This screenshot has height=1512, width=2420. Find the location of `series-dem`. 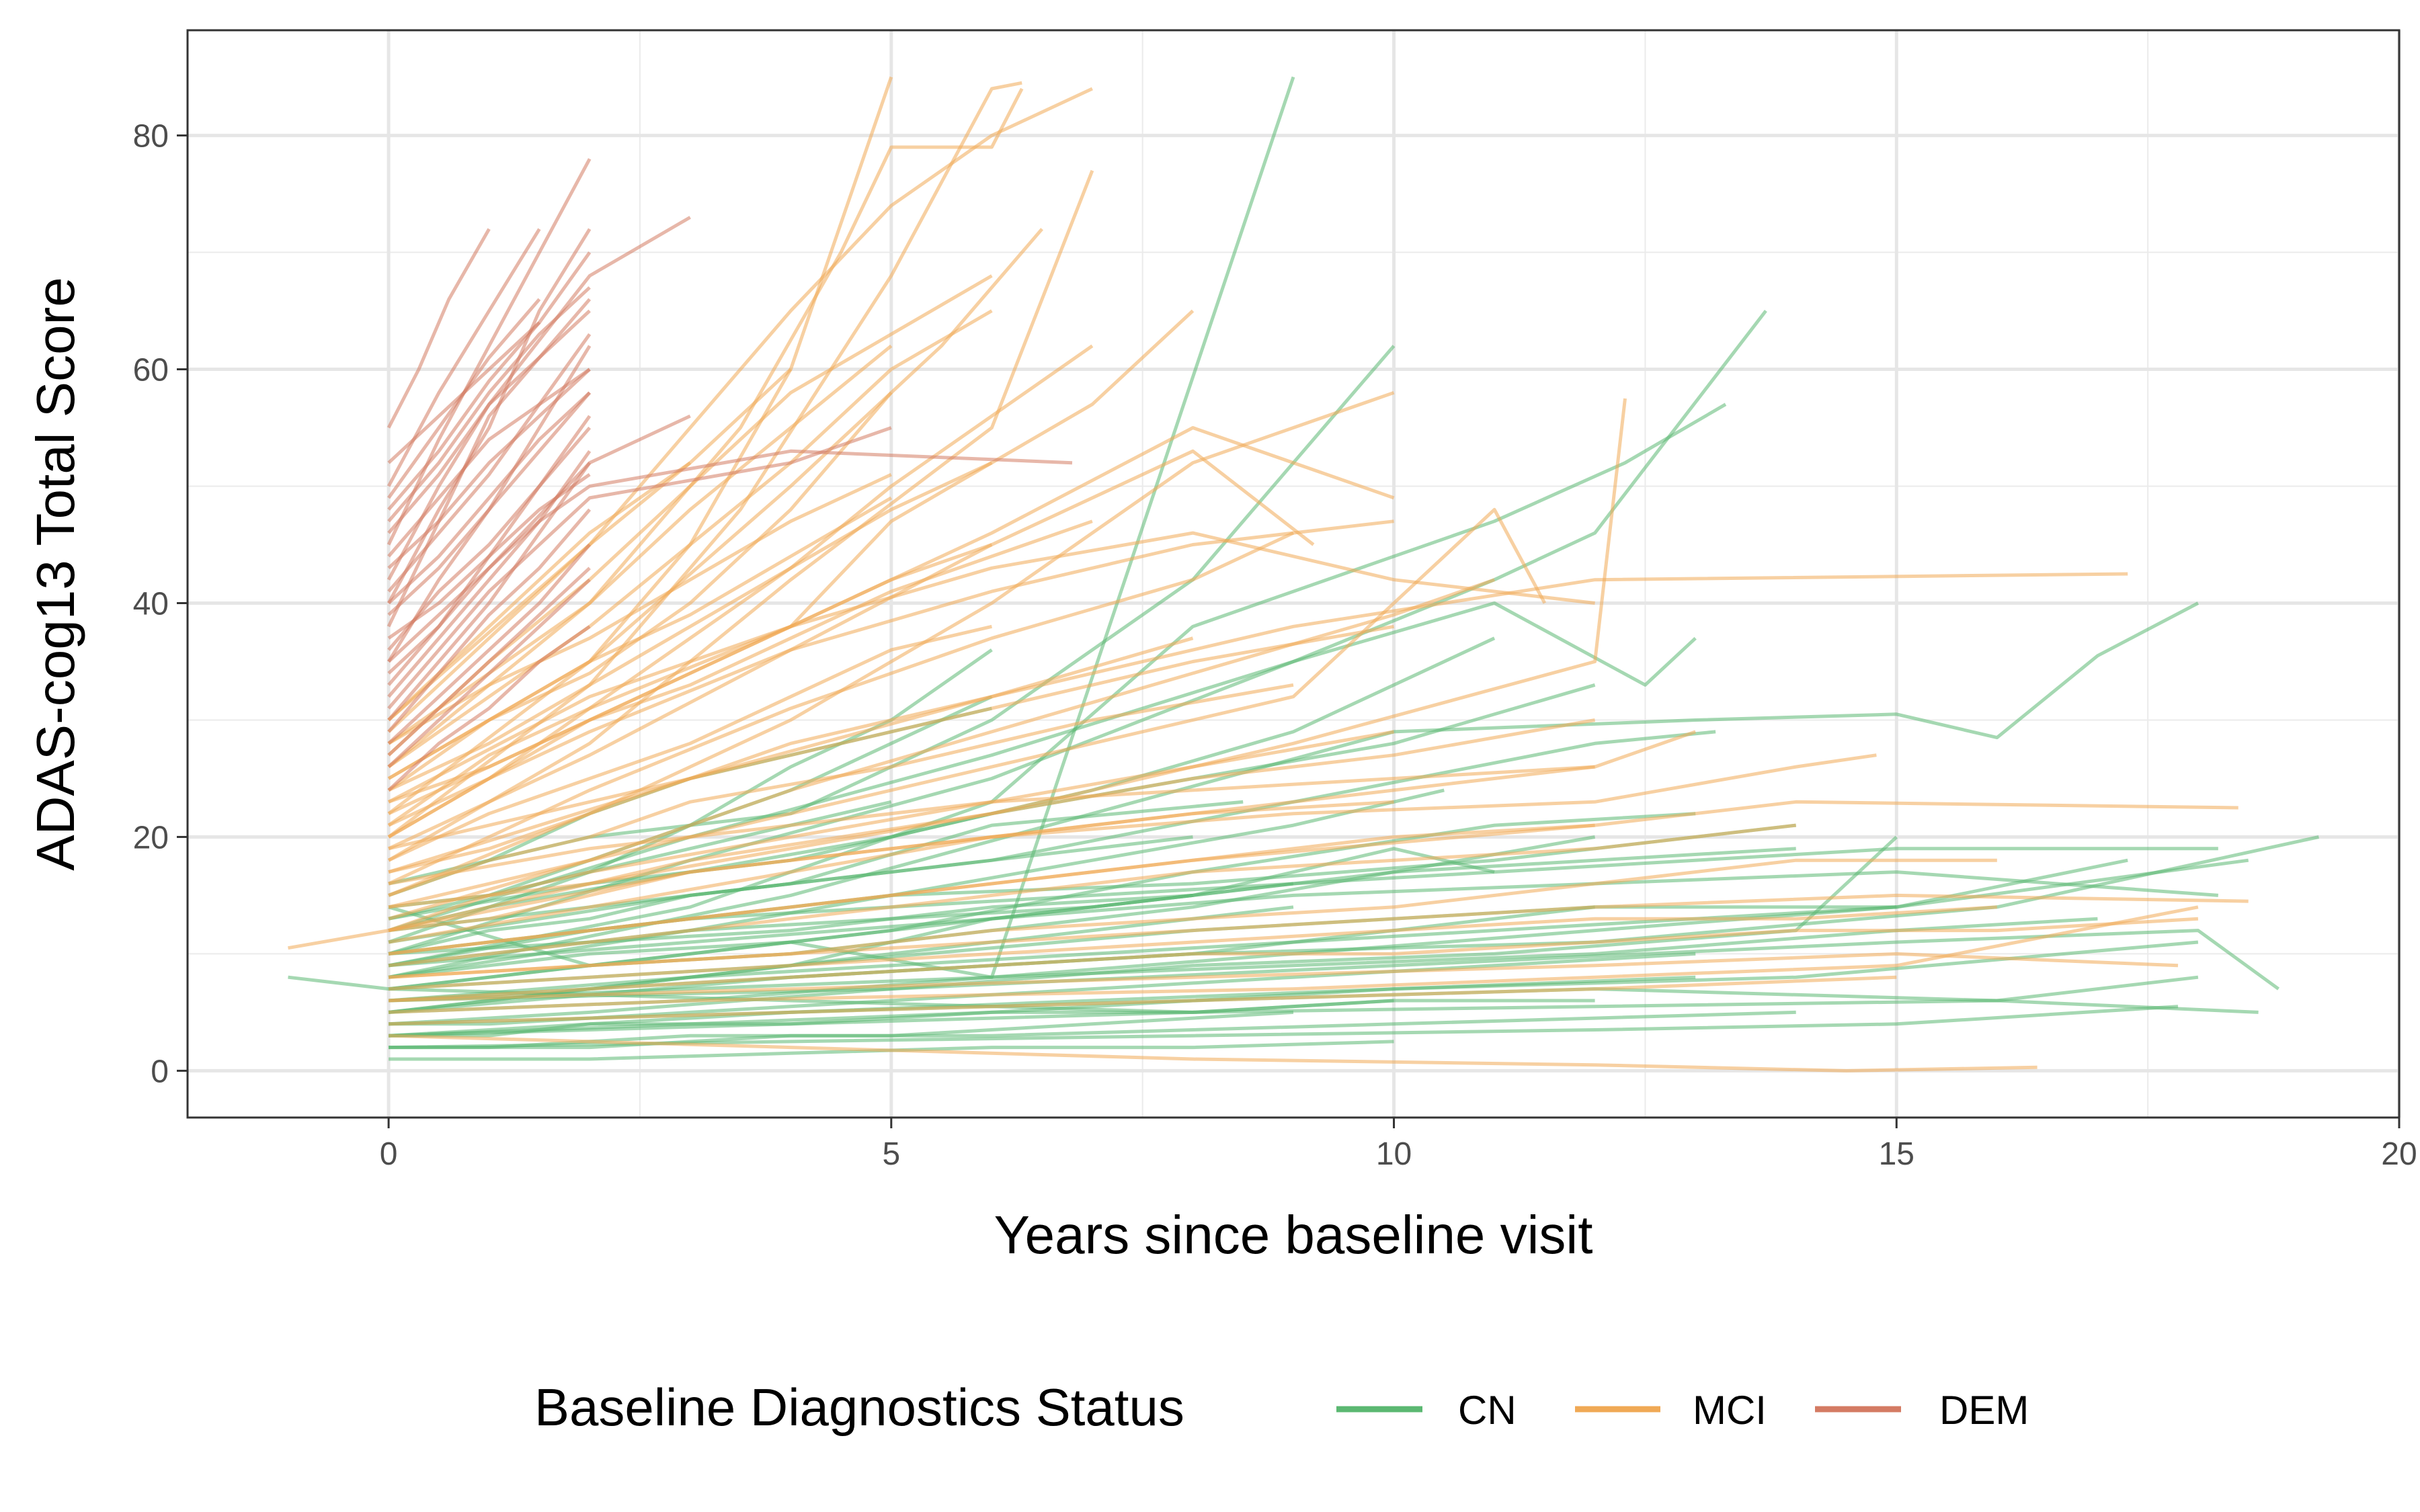

series-dem is located at coordinates (730, 475).